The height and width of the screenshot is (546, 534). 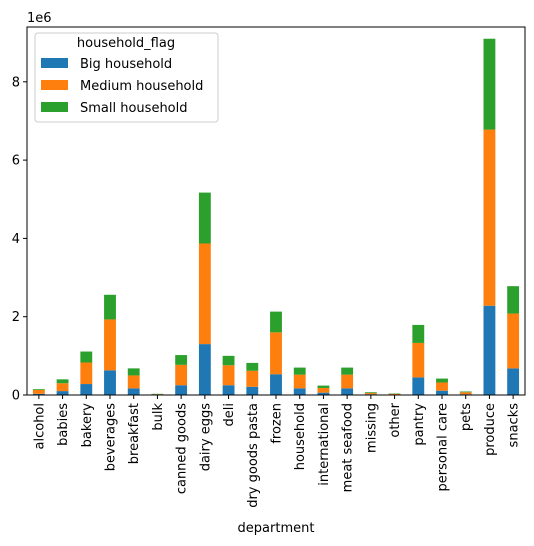 What do you see at coordinates (443, 447) in the screenshot?
I see `x-tick-label: personal care` at bounding box center [443, 447].